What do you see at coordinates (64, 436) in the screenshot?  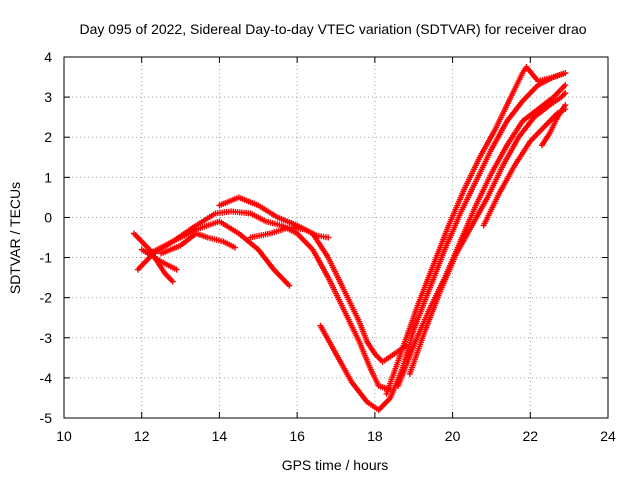 I see `x-tick-label: 10` at bounding box center [64, 436].